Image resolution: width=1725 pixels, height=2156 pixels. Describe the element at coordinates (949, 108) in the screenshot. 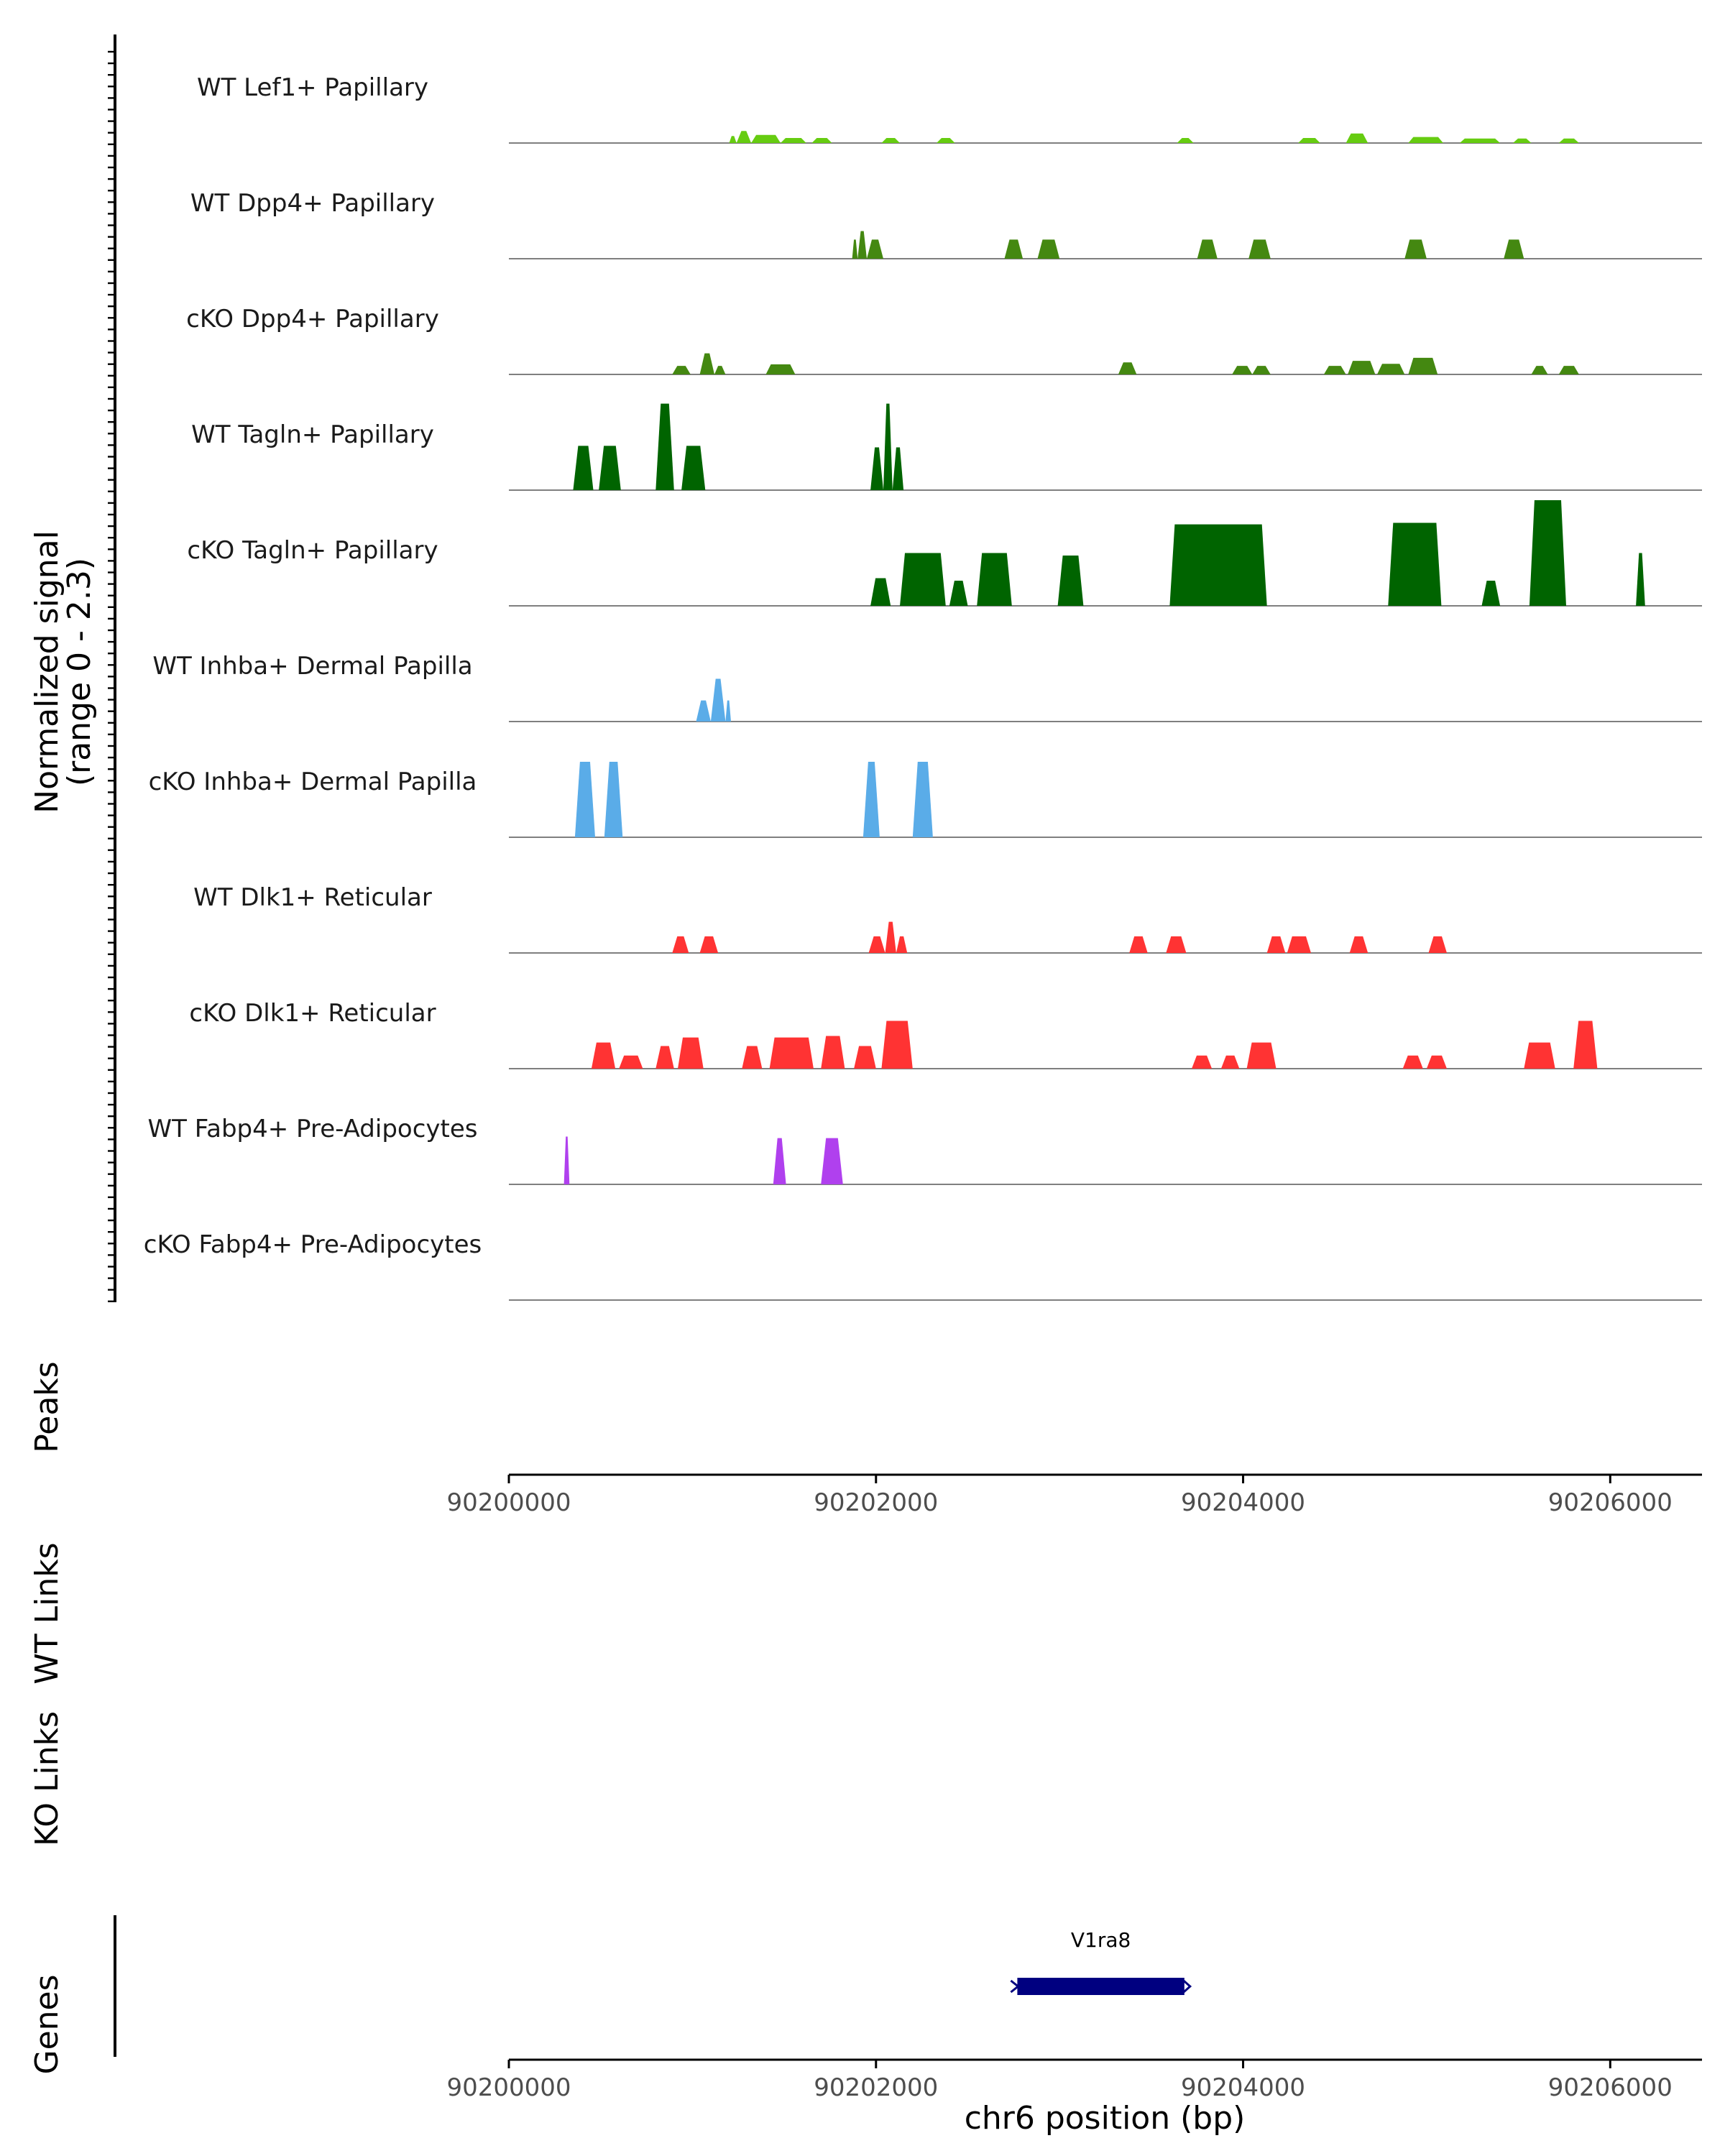

I see `track-1: WT Lef1+ Papillary` at that location.